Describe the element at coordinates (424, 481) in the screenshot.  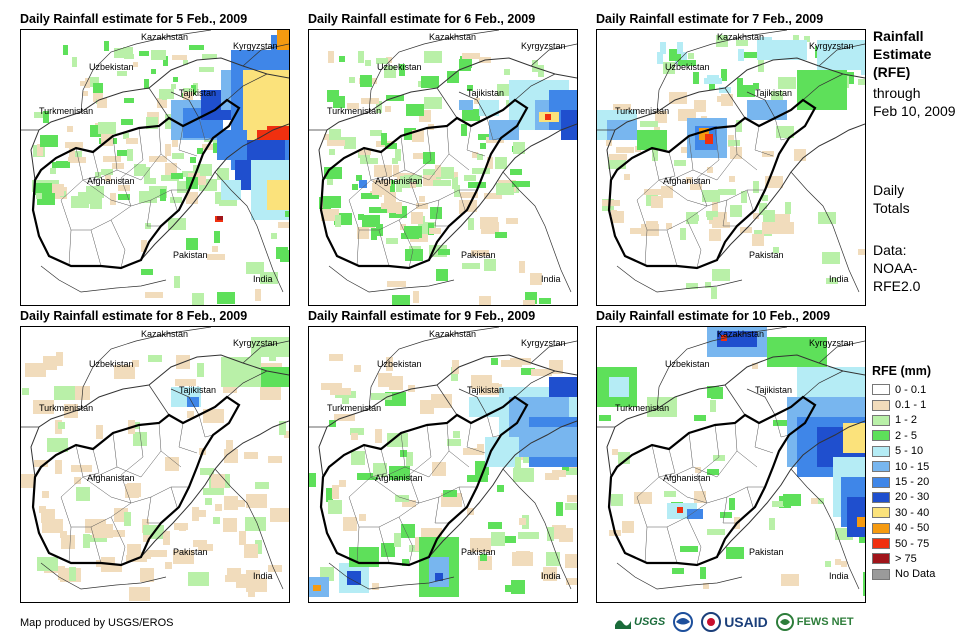
I see `afghanistan-border` at that location.